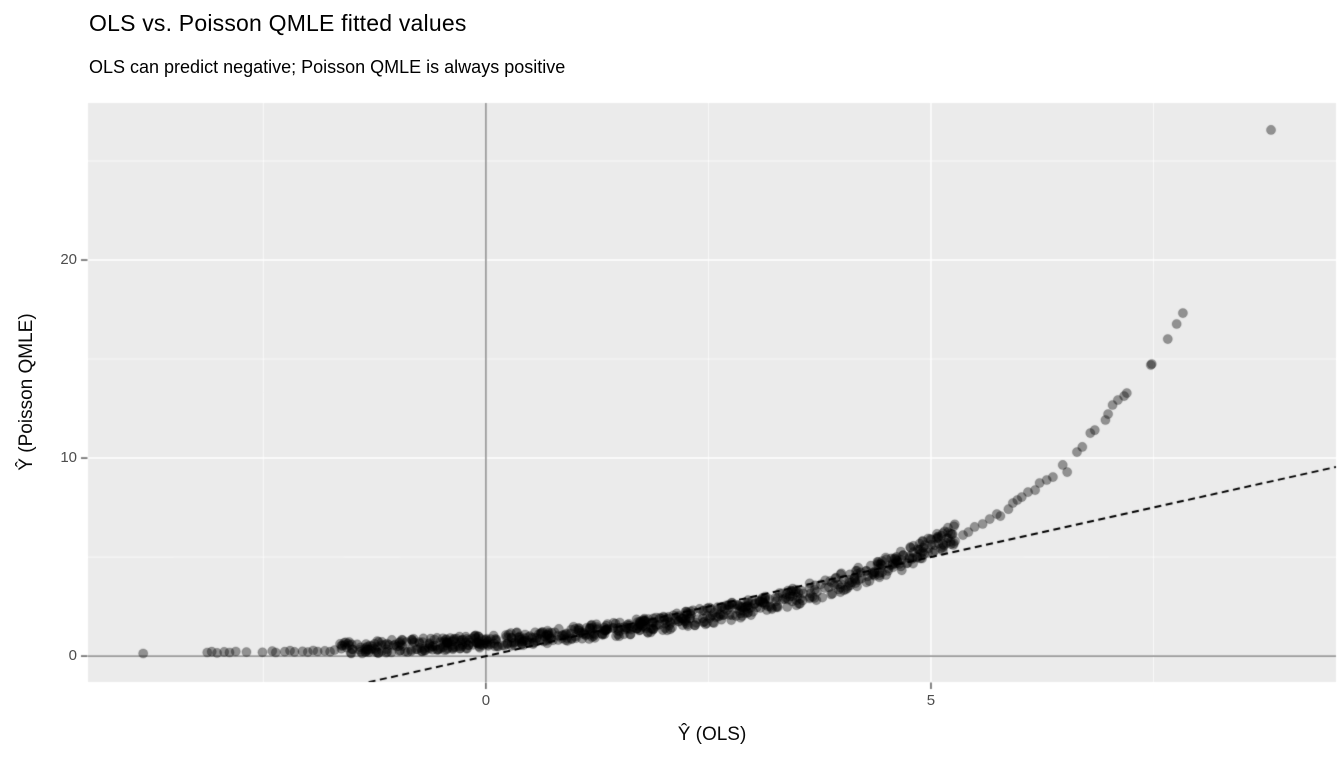 The width and height of the screenshot is (1344, 768). I want to click on x-axis-title: Ŷ (OLS), so click(712, 734).